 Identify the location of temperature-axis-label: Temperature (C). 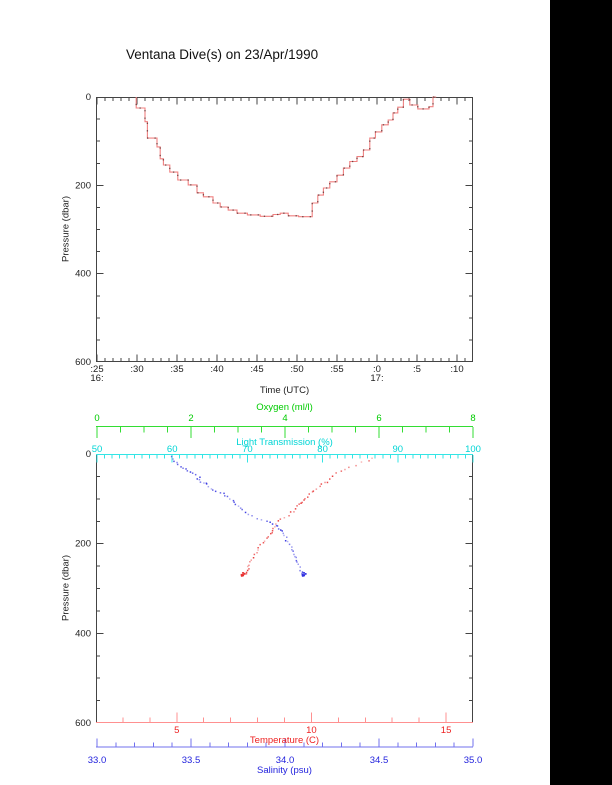
(284, 740).